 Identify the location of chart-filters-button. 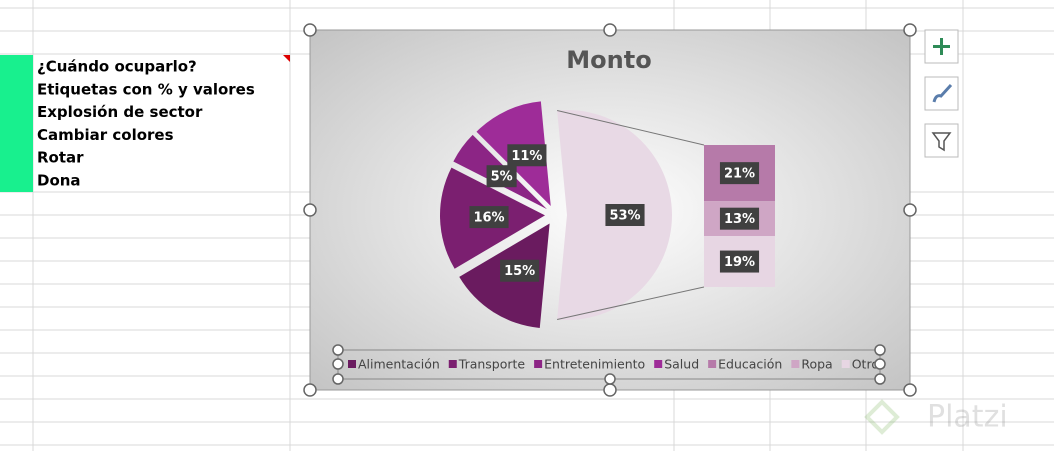
(941, 140).